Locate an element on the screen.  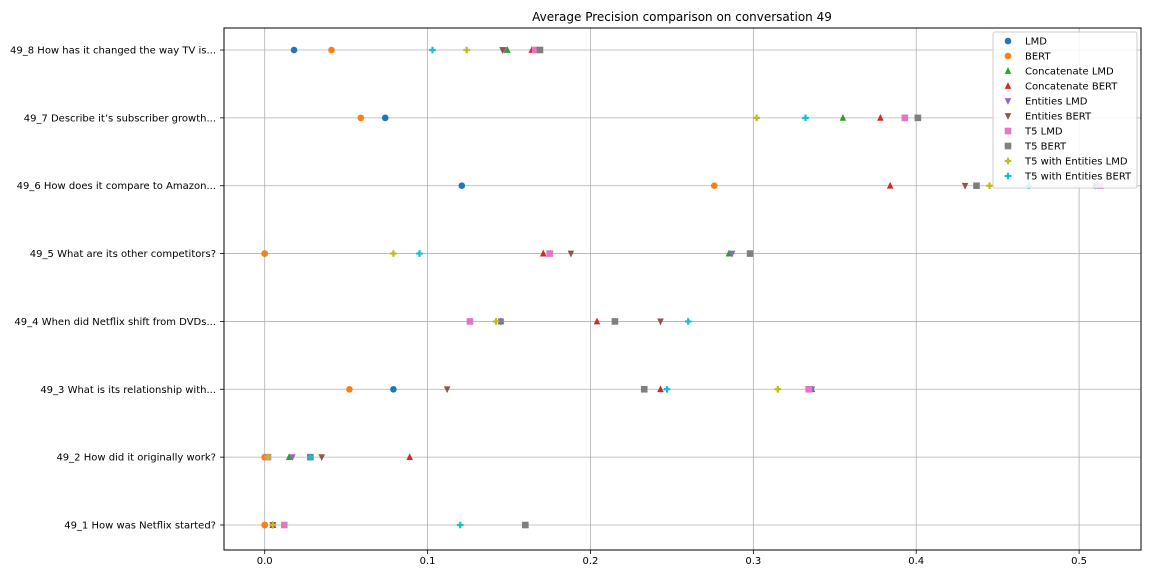
x-tick-label: 0.5 is located at coordinates (1079, 561).